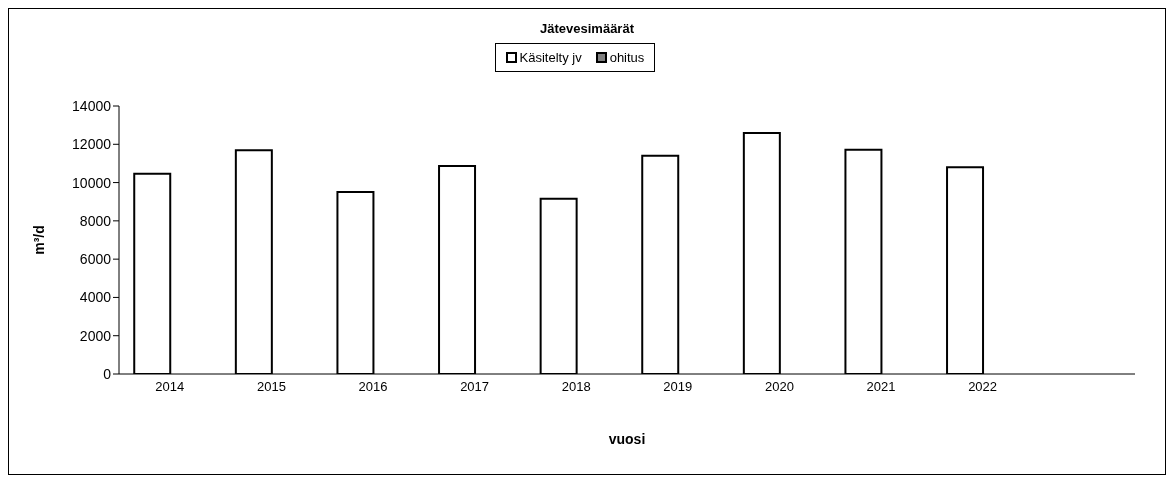 The height and width of the screenshot is (483, 1174). What do you see at coordinates (881, 387) in the screenshot?
I see `x-tick-label: 2021` at bounding box center [881, 387].